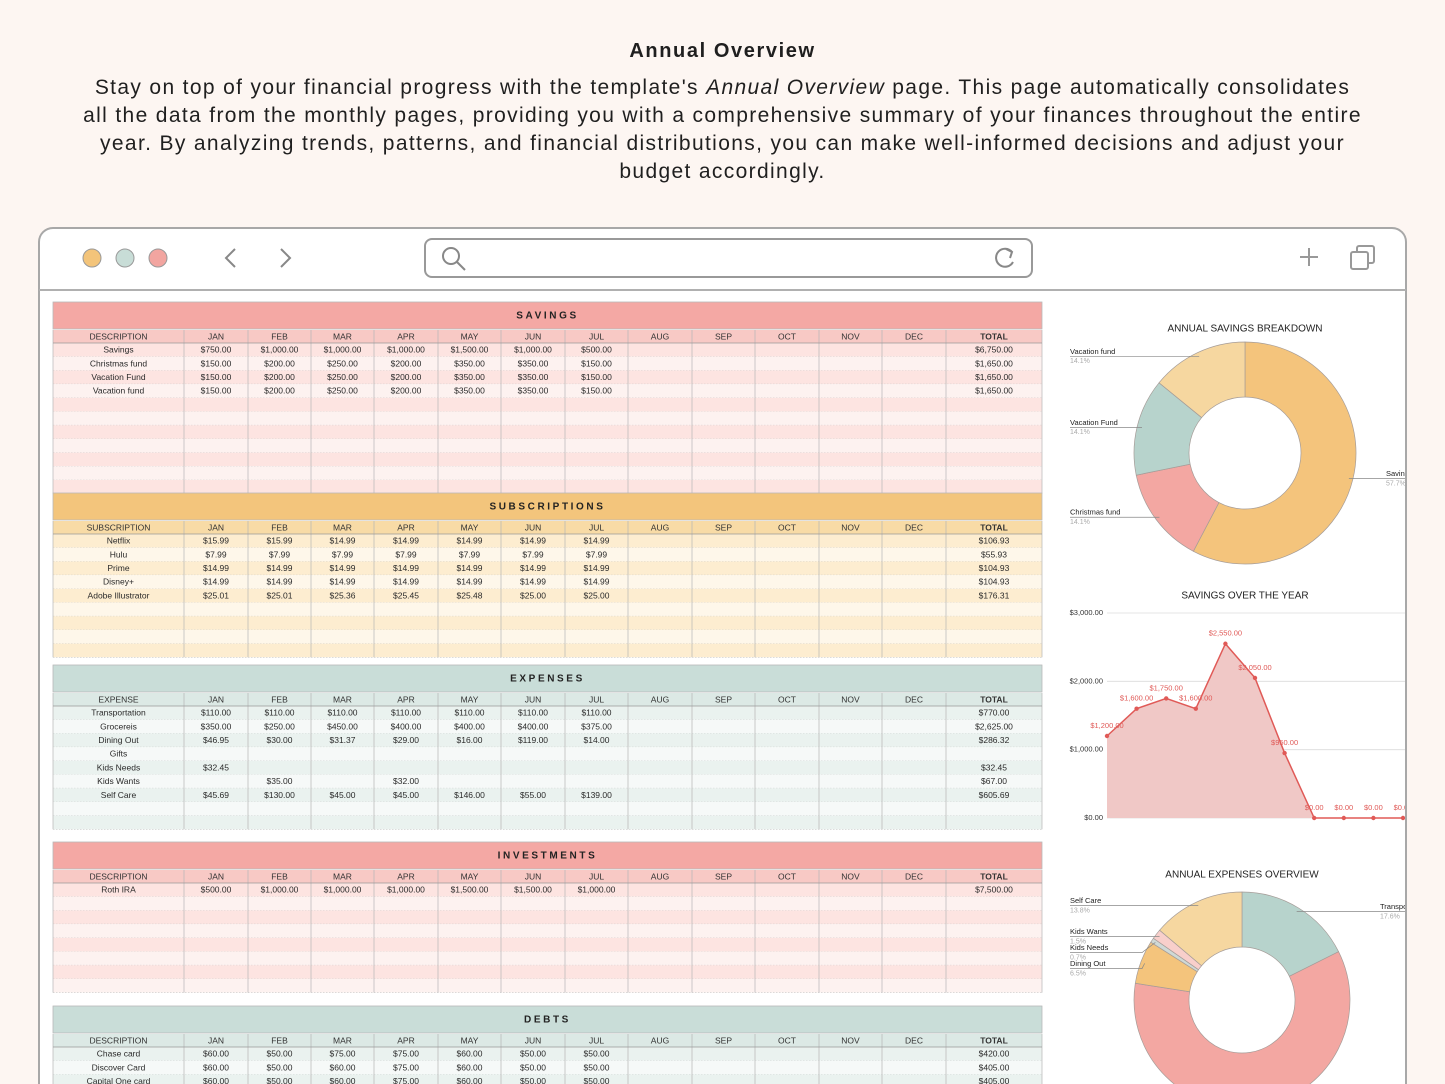 This screenshot has width=1445, height=1084. I want to click on row-label: Dining Out, so click(118, 740).